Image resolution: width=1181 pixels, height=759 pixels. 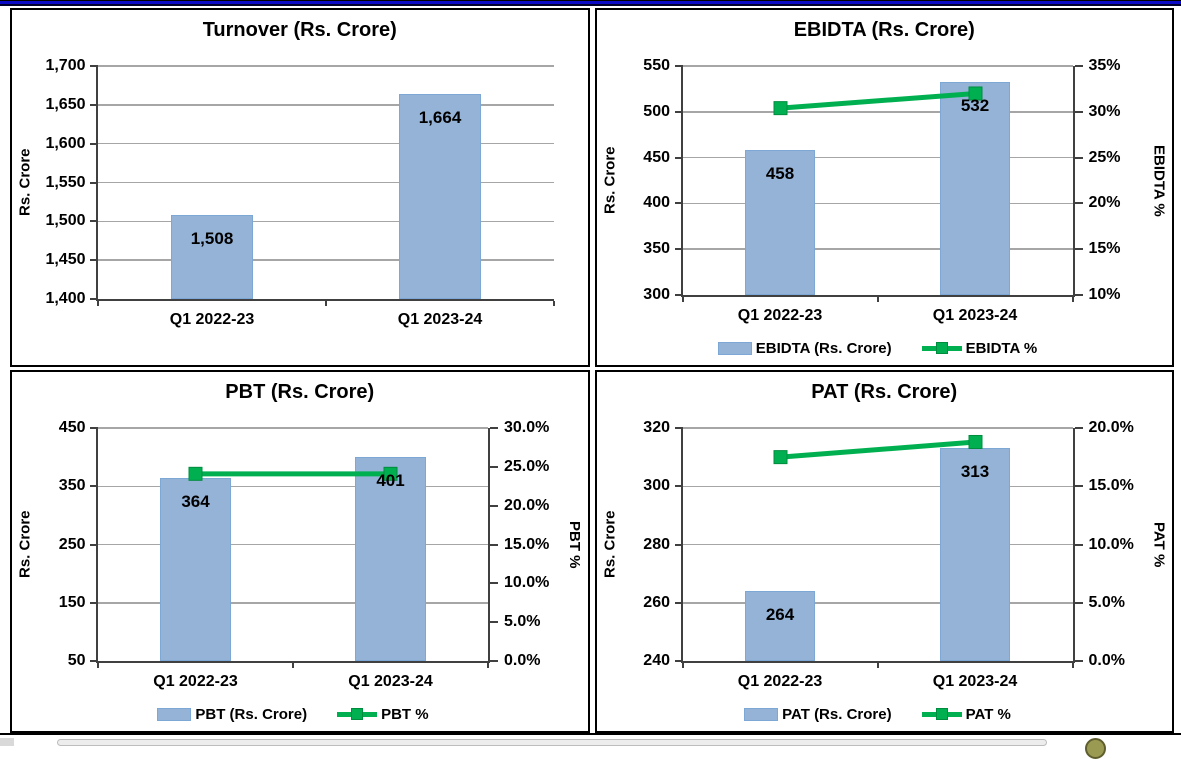 What do you see at coordinates (527, 505) in the screenshot?
I see `secondary-y-axis-tick-label: 20.0%` at bounding box center [527, 505].